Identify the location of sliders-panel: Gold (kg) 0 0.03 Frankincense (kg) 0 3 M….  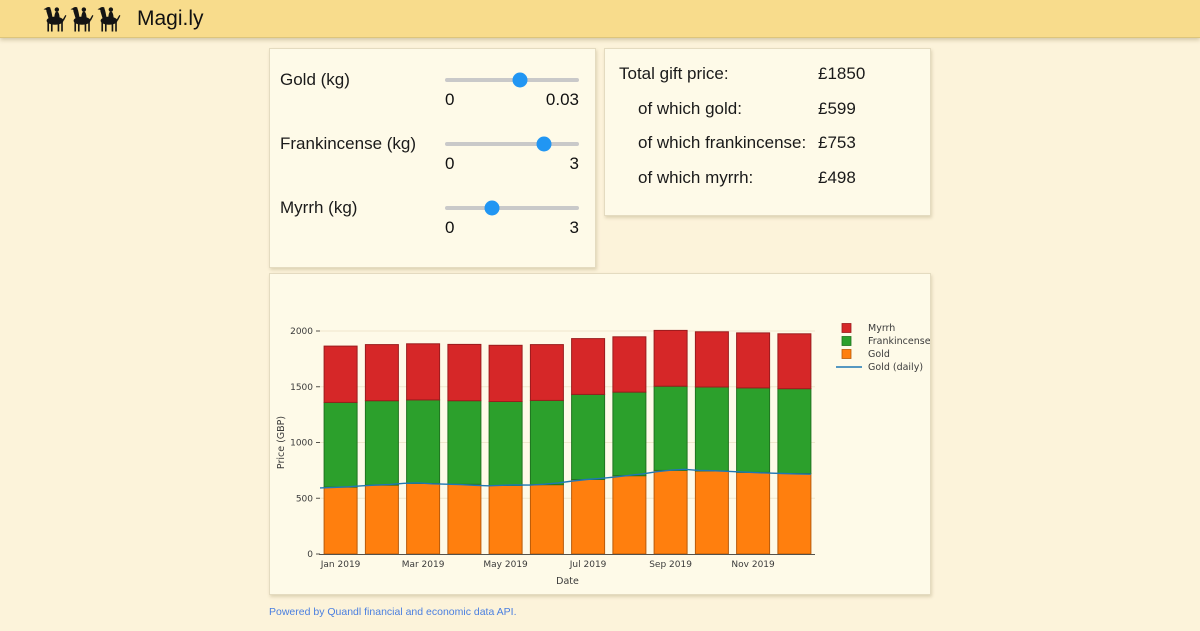
(432, 158).